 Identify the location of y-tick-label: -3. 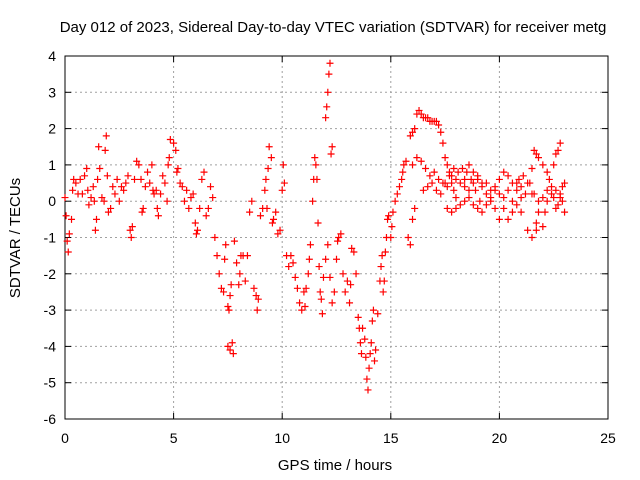
(50, 310).